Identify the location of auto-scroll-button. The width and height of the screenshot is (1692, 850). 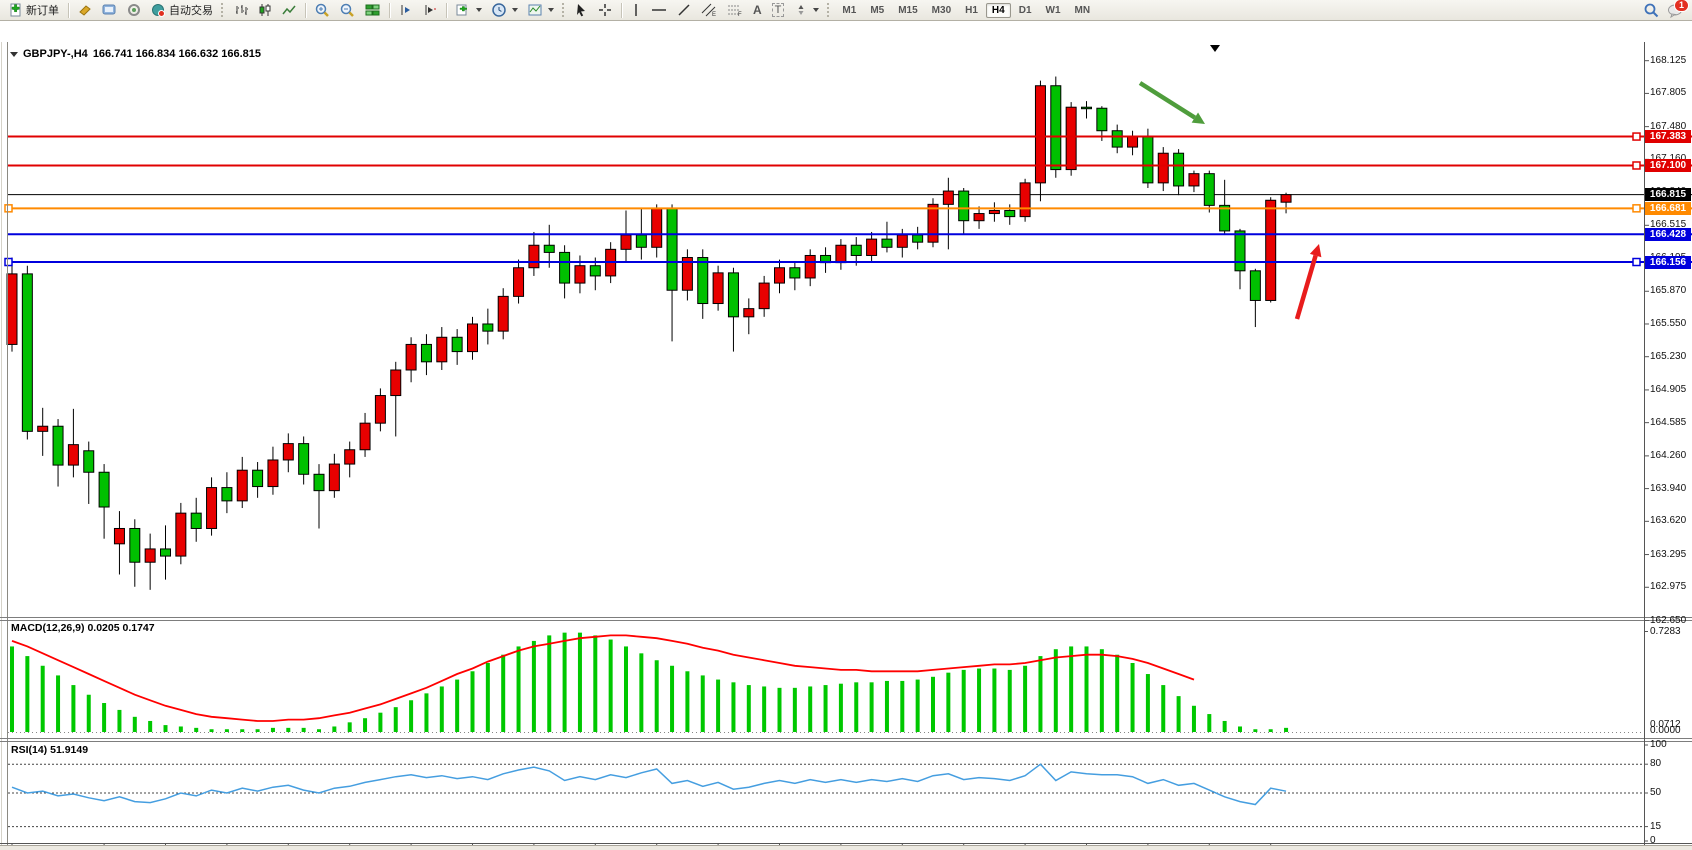
(406, 10).